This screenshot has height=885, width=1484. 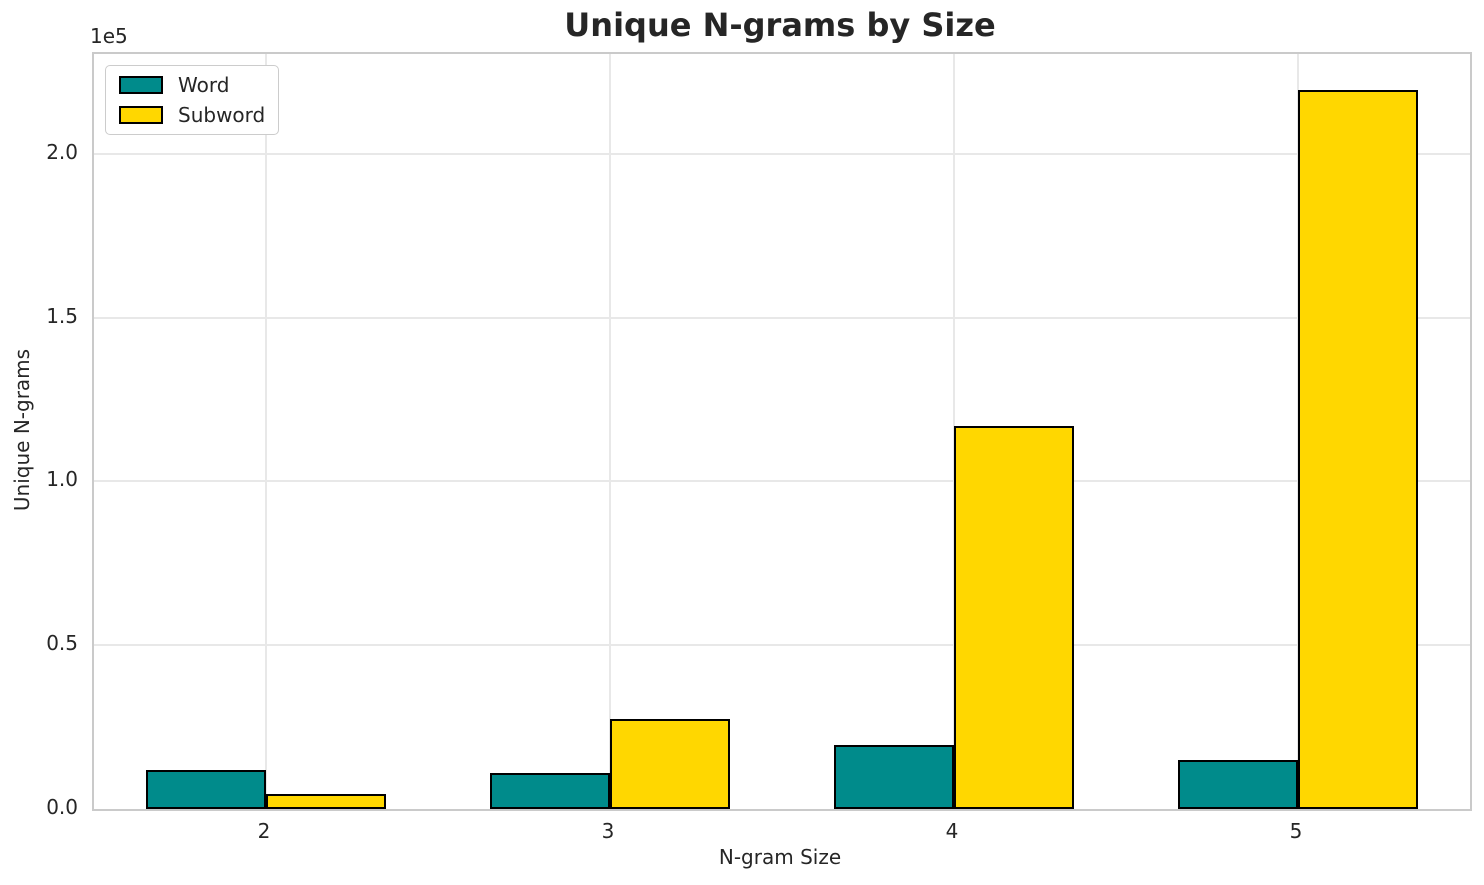 I want to click on chart-title: Unique N-grams by Size, so click(x=780, y=25).